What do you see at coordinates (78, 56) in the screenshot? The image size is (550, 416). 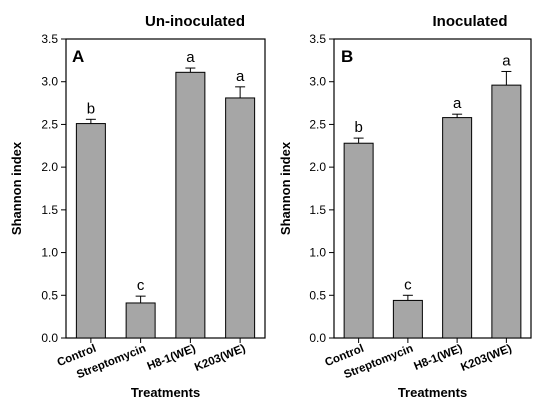 I see `panel-letter: A` at bounding box center [78, 56].